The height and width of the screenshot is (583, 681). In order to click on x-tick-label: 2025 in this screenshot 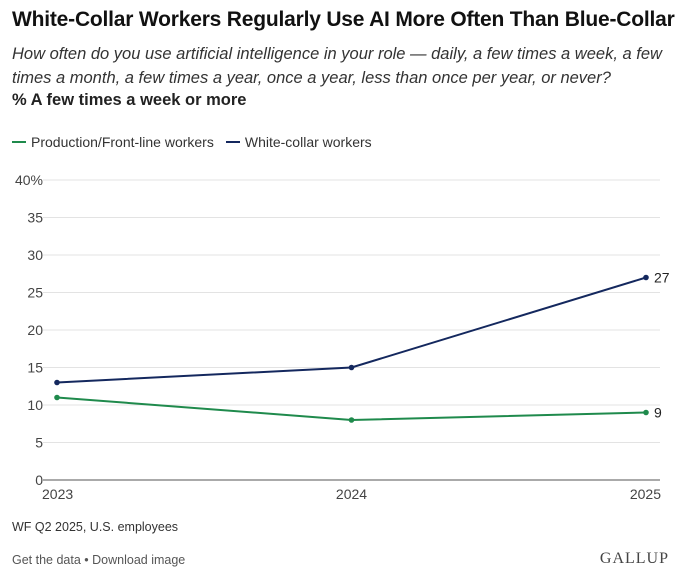, I will do `click(645, 494)`.